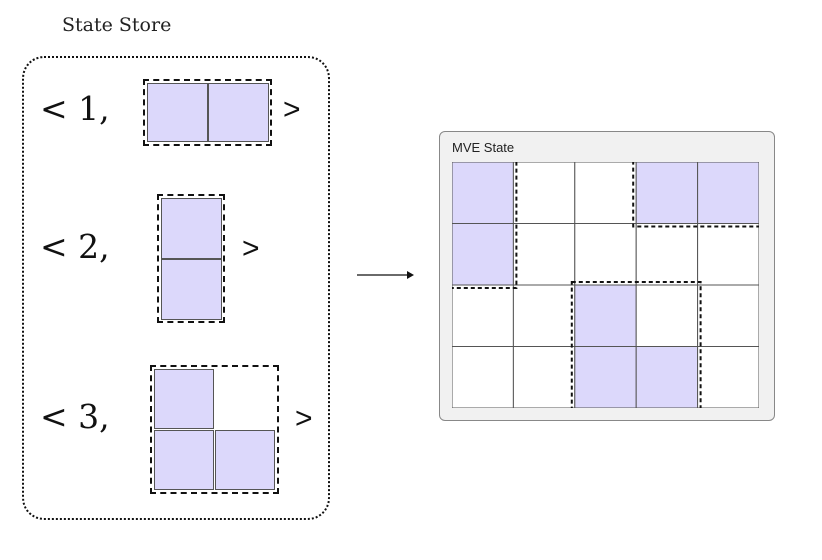 The image size is (822, 560). What do you see at coordinates (728, 315) in the screenshot?
I see `grid-cell-r2-c4` at bounding box center [728, 315].